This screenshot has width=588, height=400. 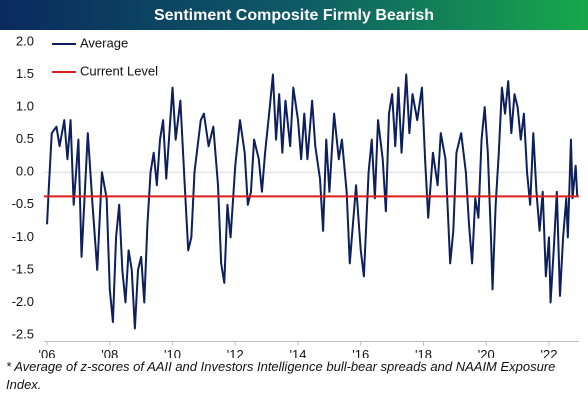 What do you see at coordinates (549, 352) in the screenshot?
I see `x-tick-label: '22` at bounding box center [549, 352].